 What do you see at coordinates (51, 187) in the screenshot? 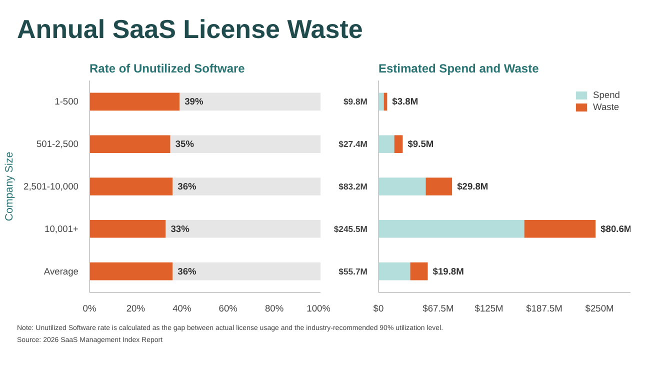
I see `y-tick-label: 2,501-10,000` at bounding box center [51, 187].